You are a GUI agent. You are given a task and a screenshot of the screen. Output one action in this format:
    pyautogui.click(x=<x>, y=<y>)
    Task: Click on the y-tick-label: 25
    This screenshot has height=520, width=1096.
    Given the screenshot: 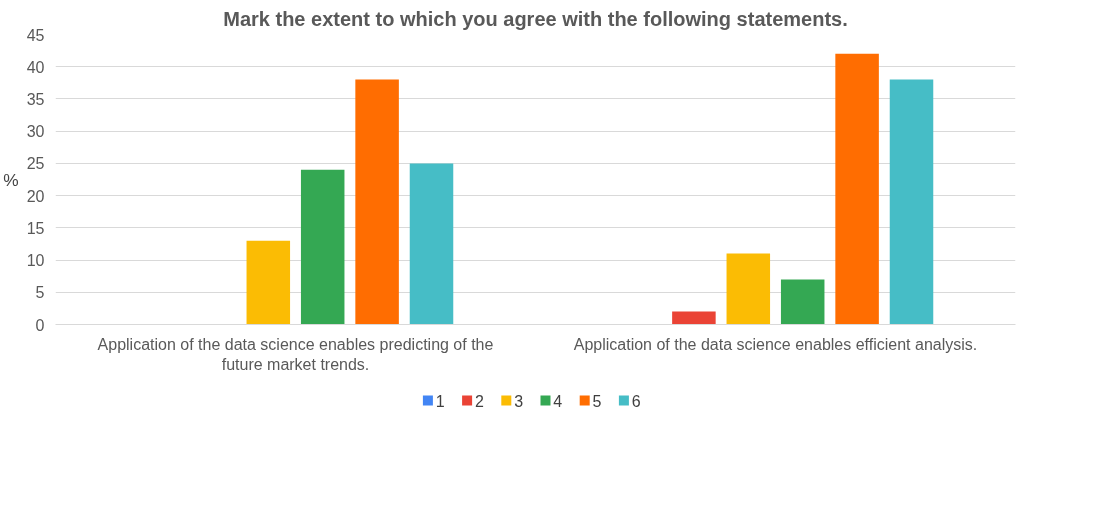 What is the action you would take?
    pyautogui.click(x=35, y=164)
    